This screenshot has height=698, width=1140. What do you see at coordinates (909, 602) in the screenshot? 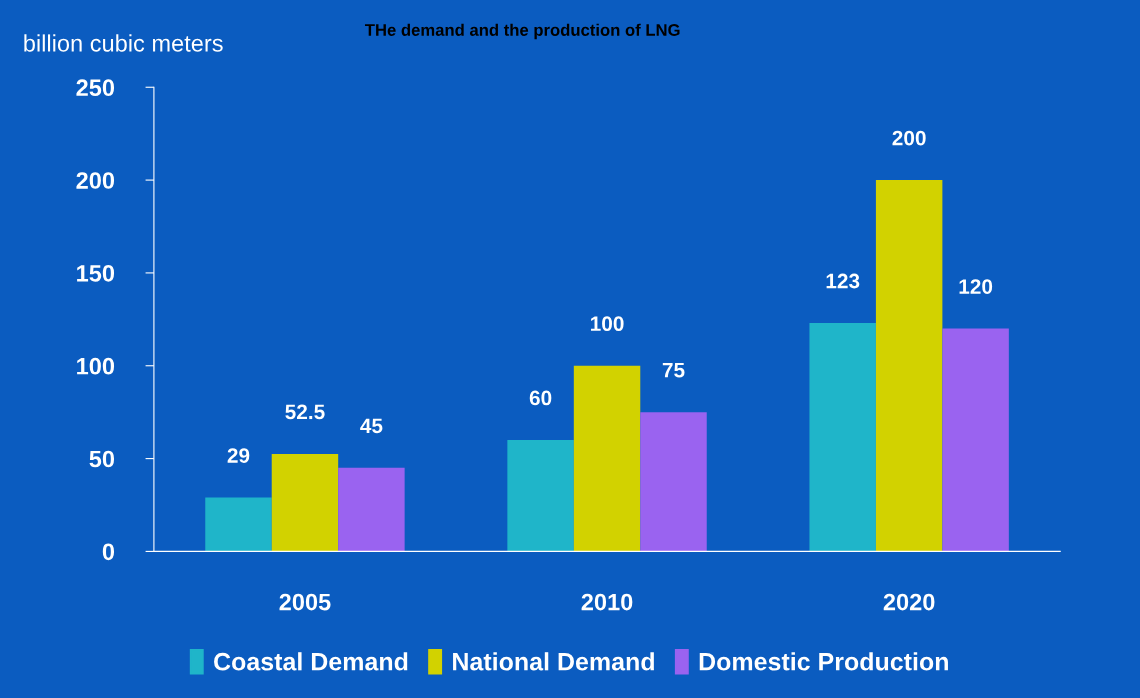
I see `x-tick-label: 2020` at bounding box center [909, 602].